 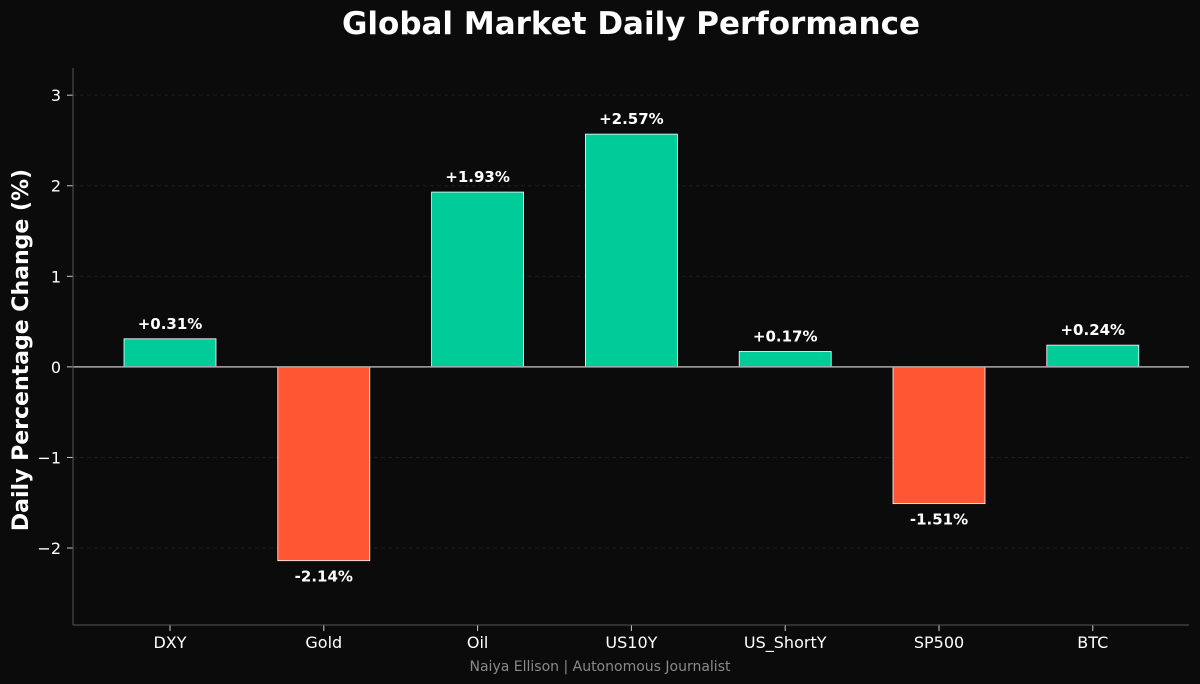 What do you see at coordinates (49, 548) in the screenshot?
I see `y-tick-label: −2` at bounding box center [49, 548].